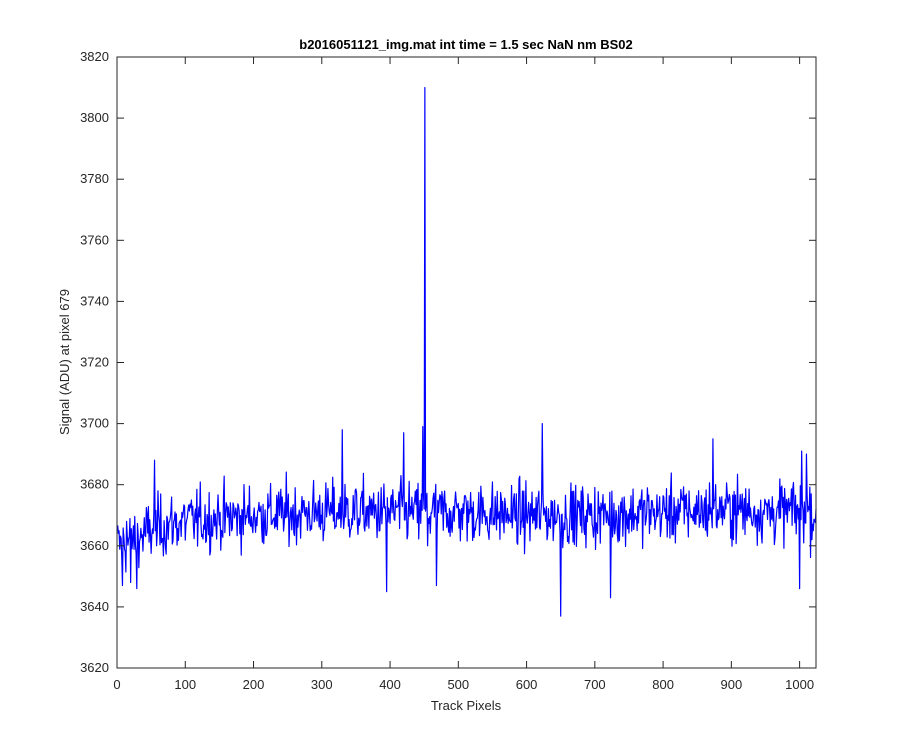  Describe the element at coordinates (322, 684) in the screenshot. I see `x-tick-label: 300` at that location.